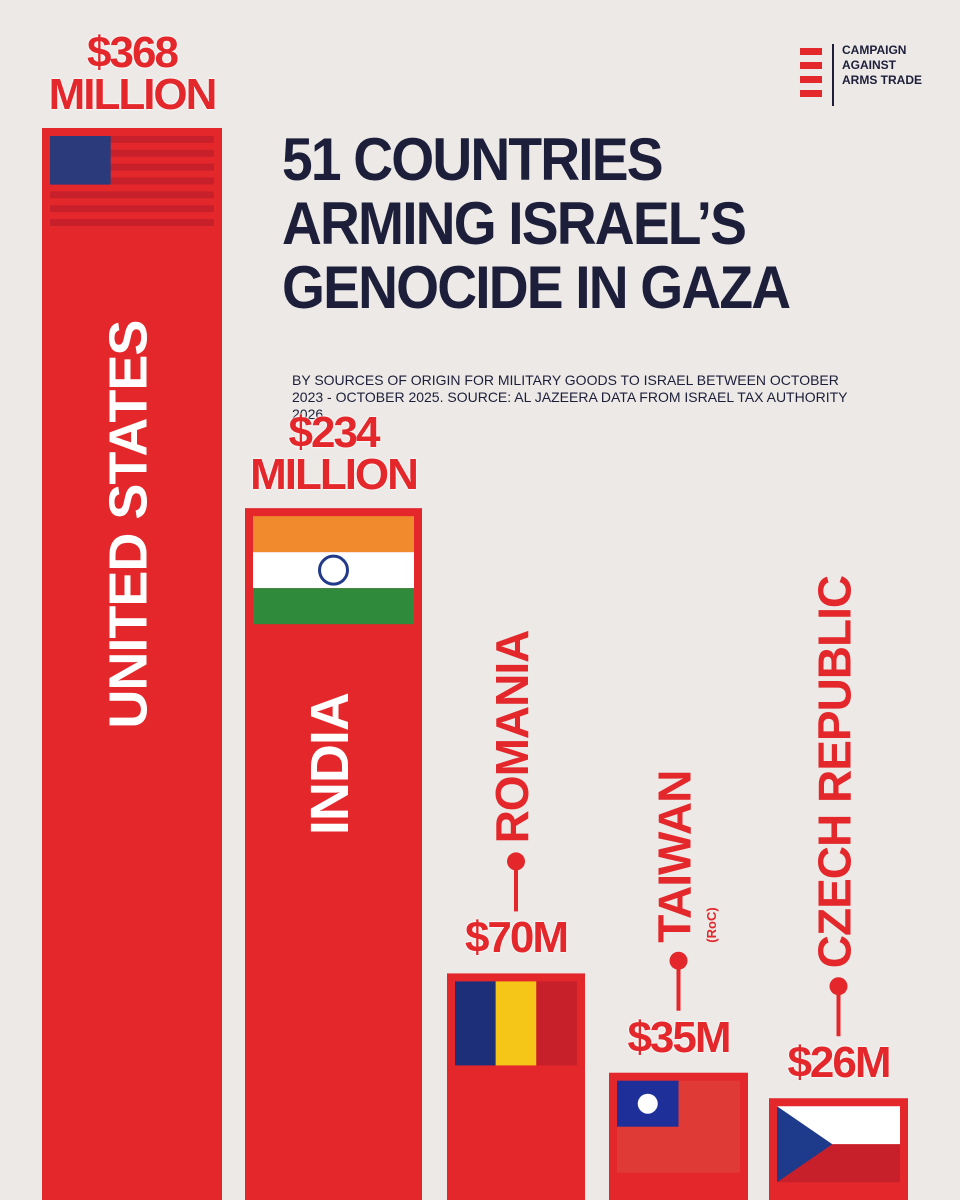 This screenshot has height=1200, width=960. Describe the element at coordinates (128, 525) in the screenshot. I see `category-label: UNITED STATES` at that location.